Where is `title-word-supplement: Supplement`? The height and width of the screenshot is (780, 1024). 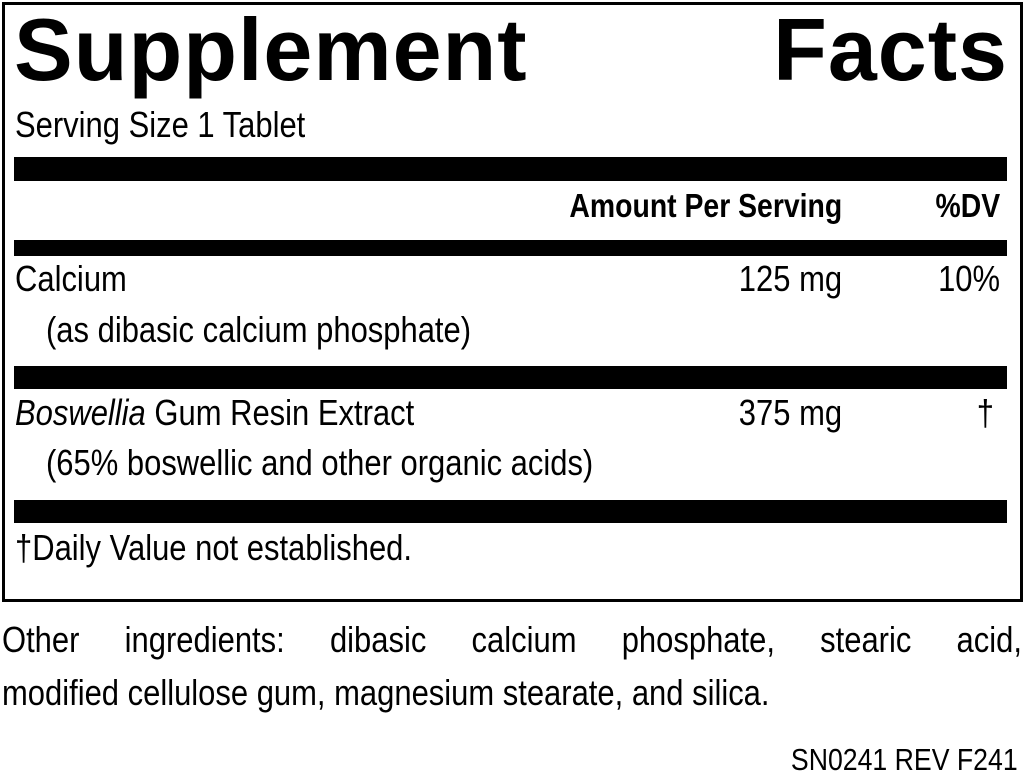 title-word-supplement: Supplement is located at coordinates (271, 49).